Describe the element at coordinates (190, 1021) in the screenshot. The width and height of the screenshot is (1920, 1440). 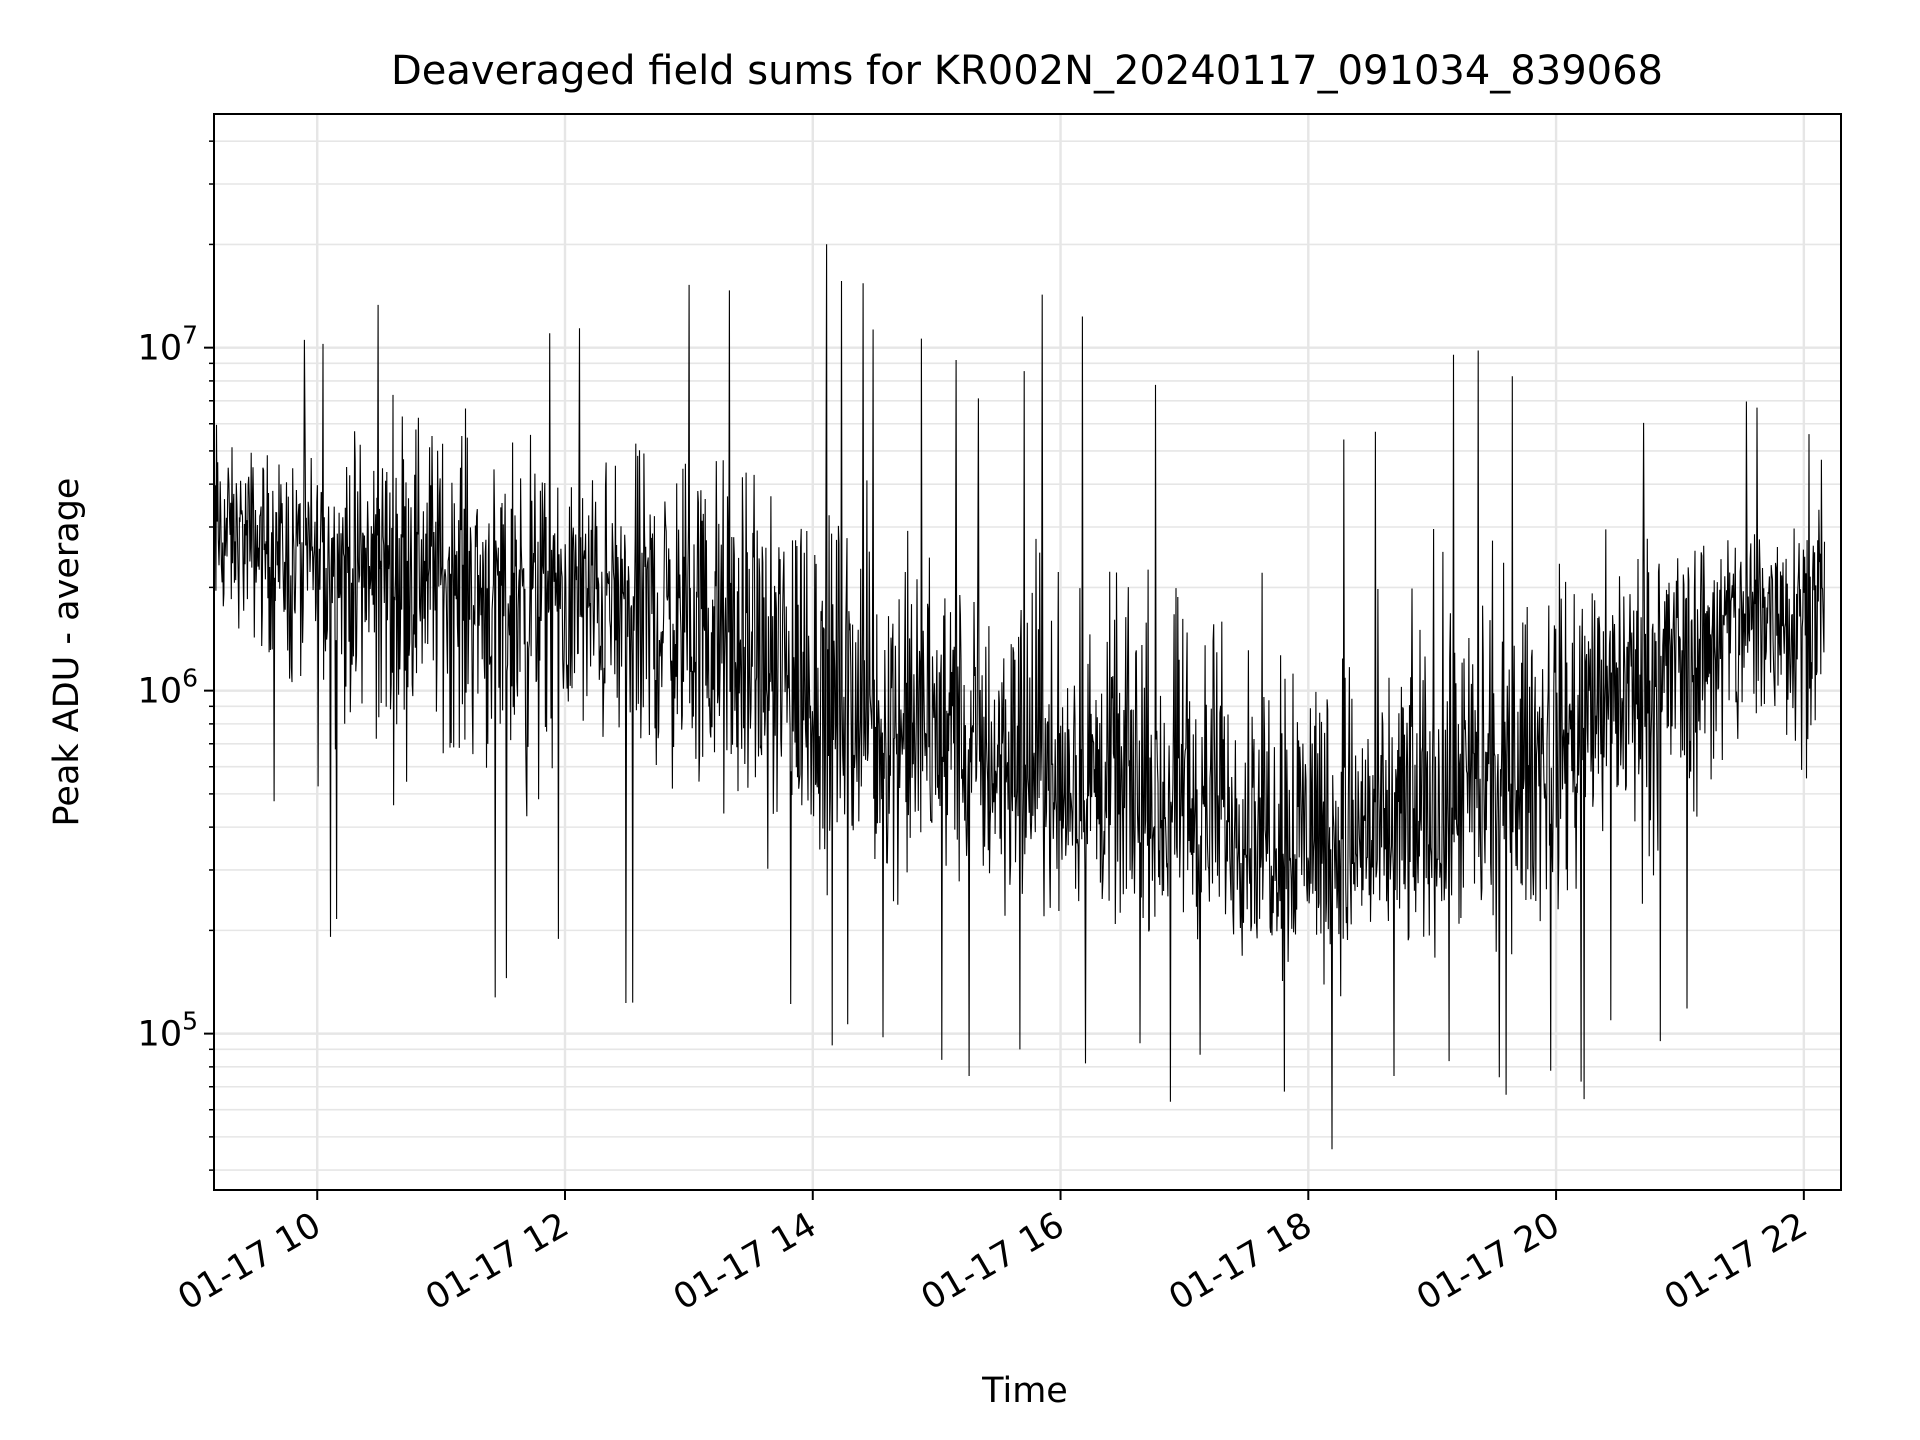
I see `y-tick-label-exponent: 5` at that location.